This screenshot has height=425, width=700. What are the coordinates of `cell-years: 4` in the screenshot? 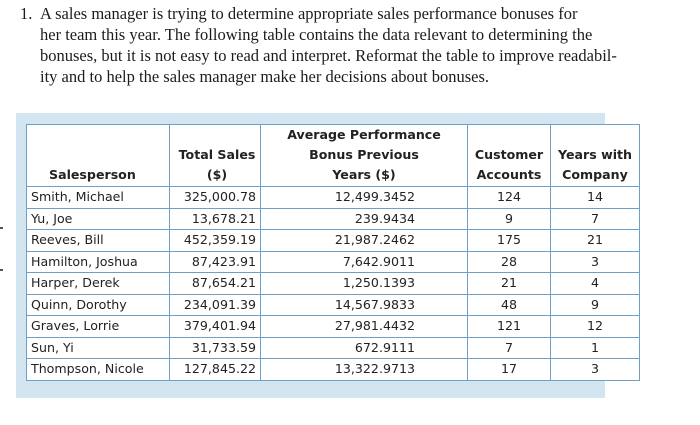 It's located at (595, 283).